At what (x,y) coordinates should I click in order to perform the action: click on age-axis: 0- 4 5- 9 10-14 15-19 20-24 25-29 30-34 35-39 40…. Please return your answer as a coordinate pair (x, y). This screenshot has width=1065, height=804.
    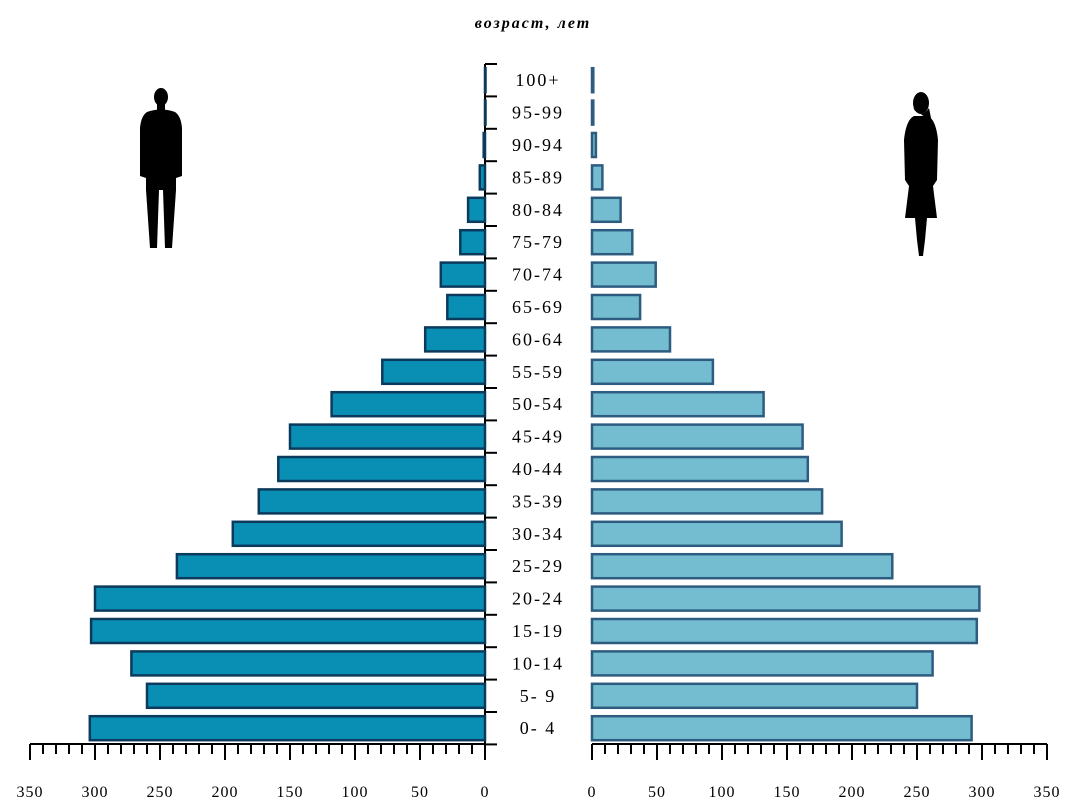
    Looking at the image, I should click on (524, 404).